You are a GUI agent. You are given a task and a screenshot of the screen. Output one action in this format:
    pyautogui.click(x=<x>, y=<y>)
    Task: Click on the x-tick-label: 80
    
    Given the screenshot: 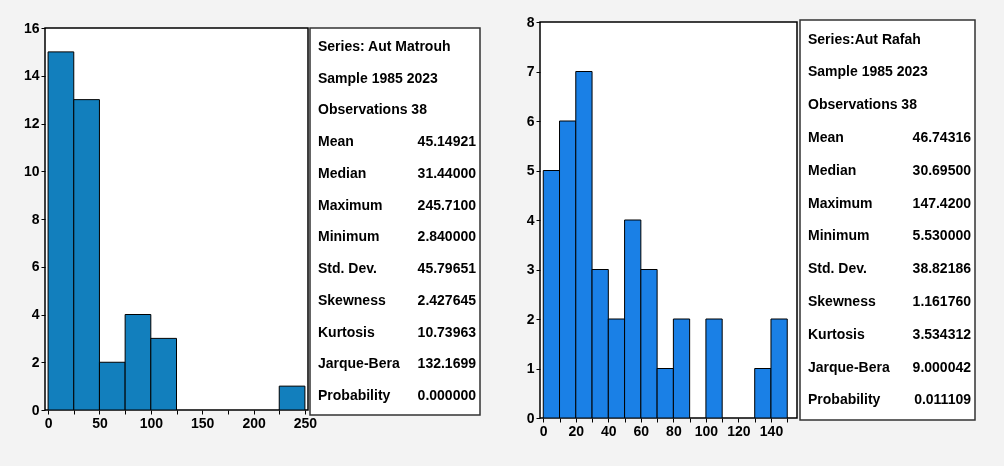 What is the action you would take?
    pyautogui.click(x=674, y=430)
    